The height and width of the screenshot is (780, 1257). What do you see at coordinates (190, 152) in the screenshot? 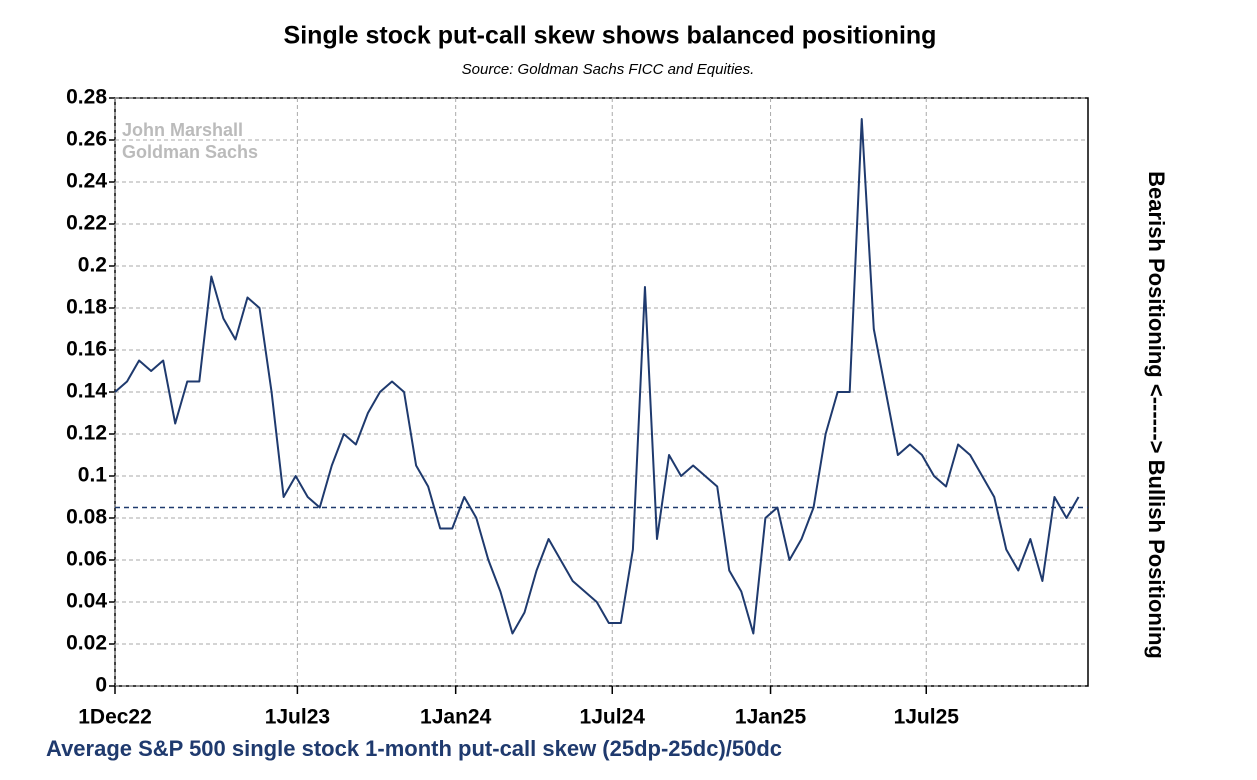
I see `watermark: Goldman Sachs` at bounding box center [190, 152].